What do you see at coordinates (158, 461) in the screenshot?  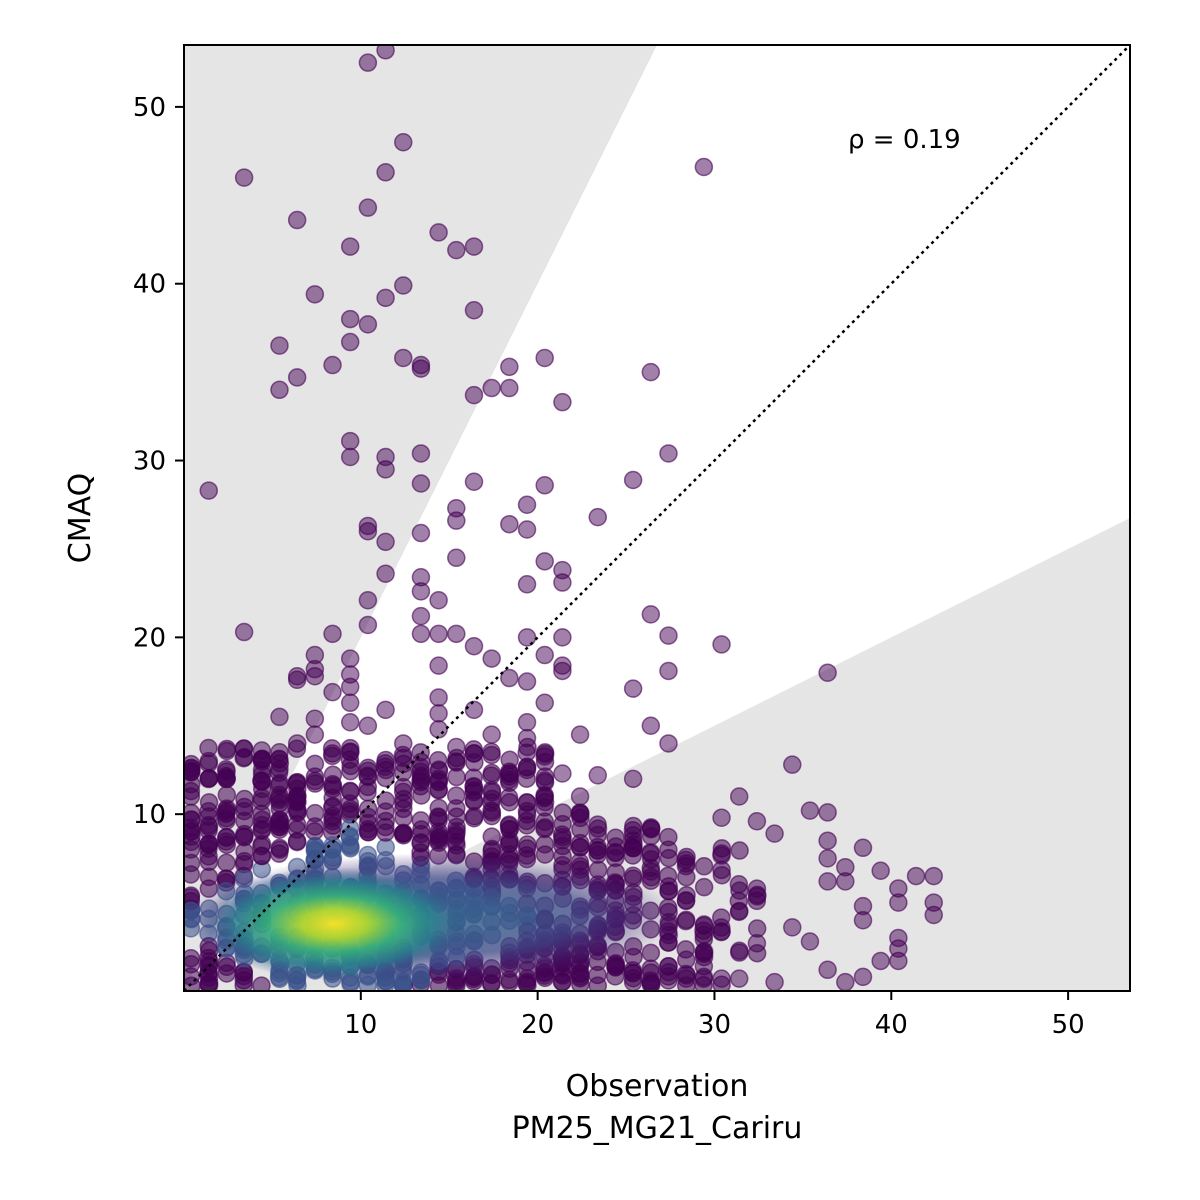 I see `y-axis-ticks: 10 20 30 40 50` at bounding box center [158, 461].